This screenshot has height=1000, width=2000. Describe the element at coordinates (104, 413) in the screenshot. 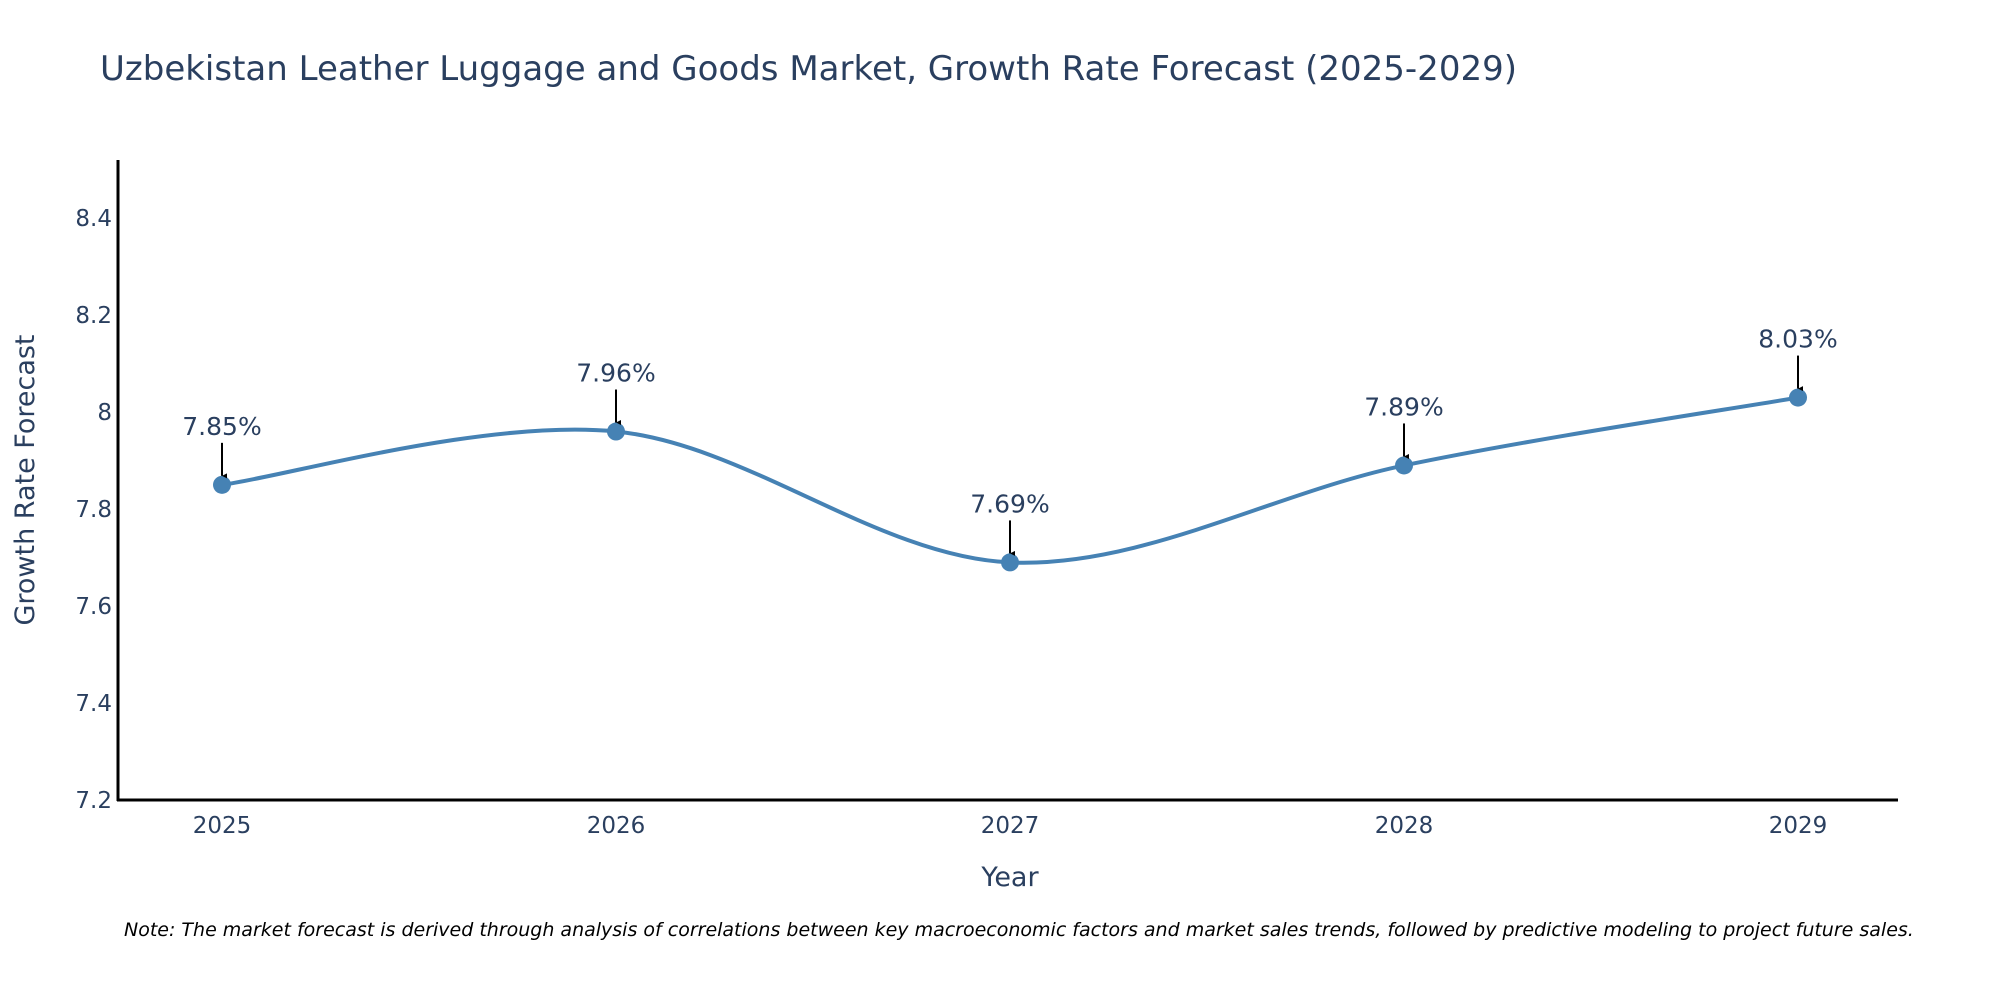

I see `y-tick-label: 8` at that location.